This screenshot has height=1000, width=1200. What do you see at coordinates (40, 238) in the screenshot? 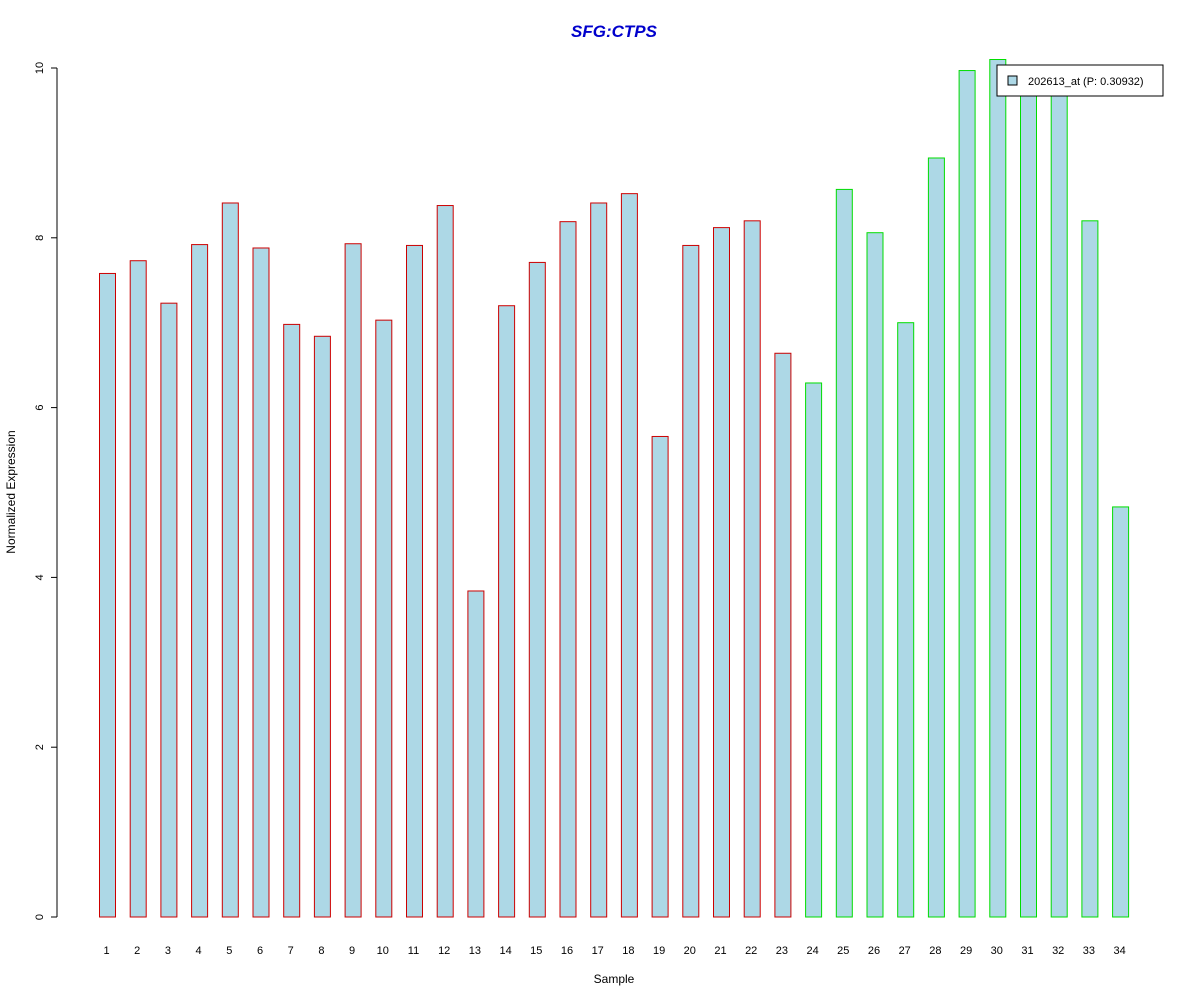
I see `y-tick-label: 8` at bounding box center [40, 238].